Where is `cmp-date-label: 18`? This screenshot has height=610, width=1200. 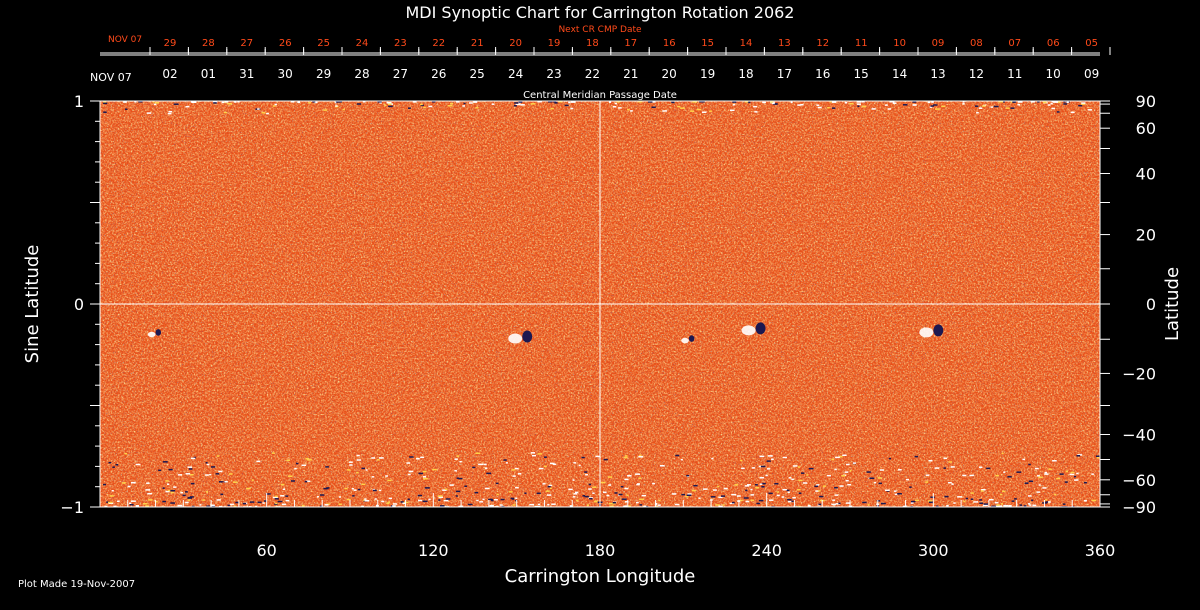
cmp-date-label: 18 is located at coordinates (745, 74).